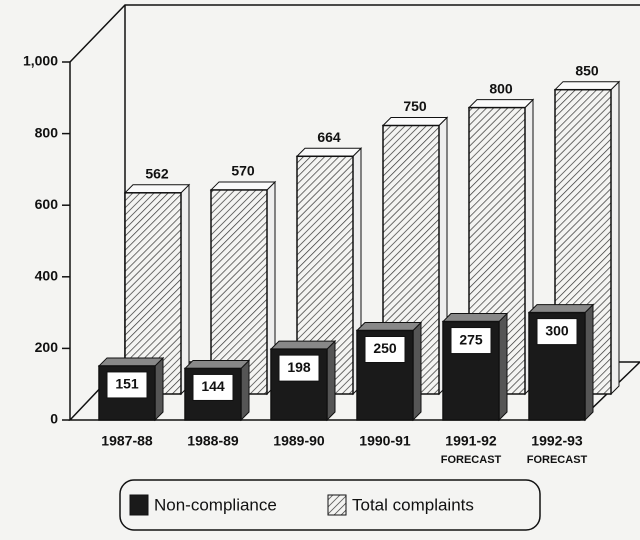 This screenshot has width=640, height=540. What do you see at coordinates (213, 441) in the screenshot?
I see `x-tick-label: 1988-89` at bounding box center [213, 441].